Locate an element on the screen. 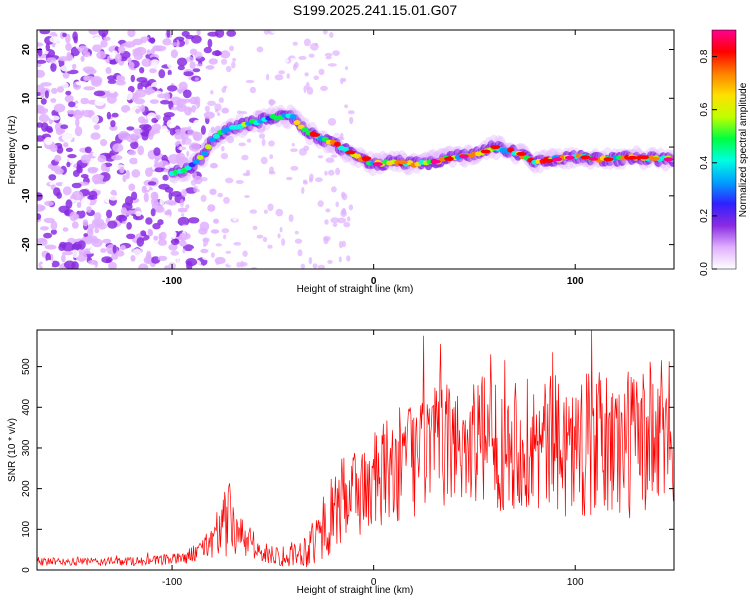 This screenshot has width=750, height=600. colorbar-label: Normalized spectral amplitude is located at coordinates (743, 149).